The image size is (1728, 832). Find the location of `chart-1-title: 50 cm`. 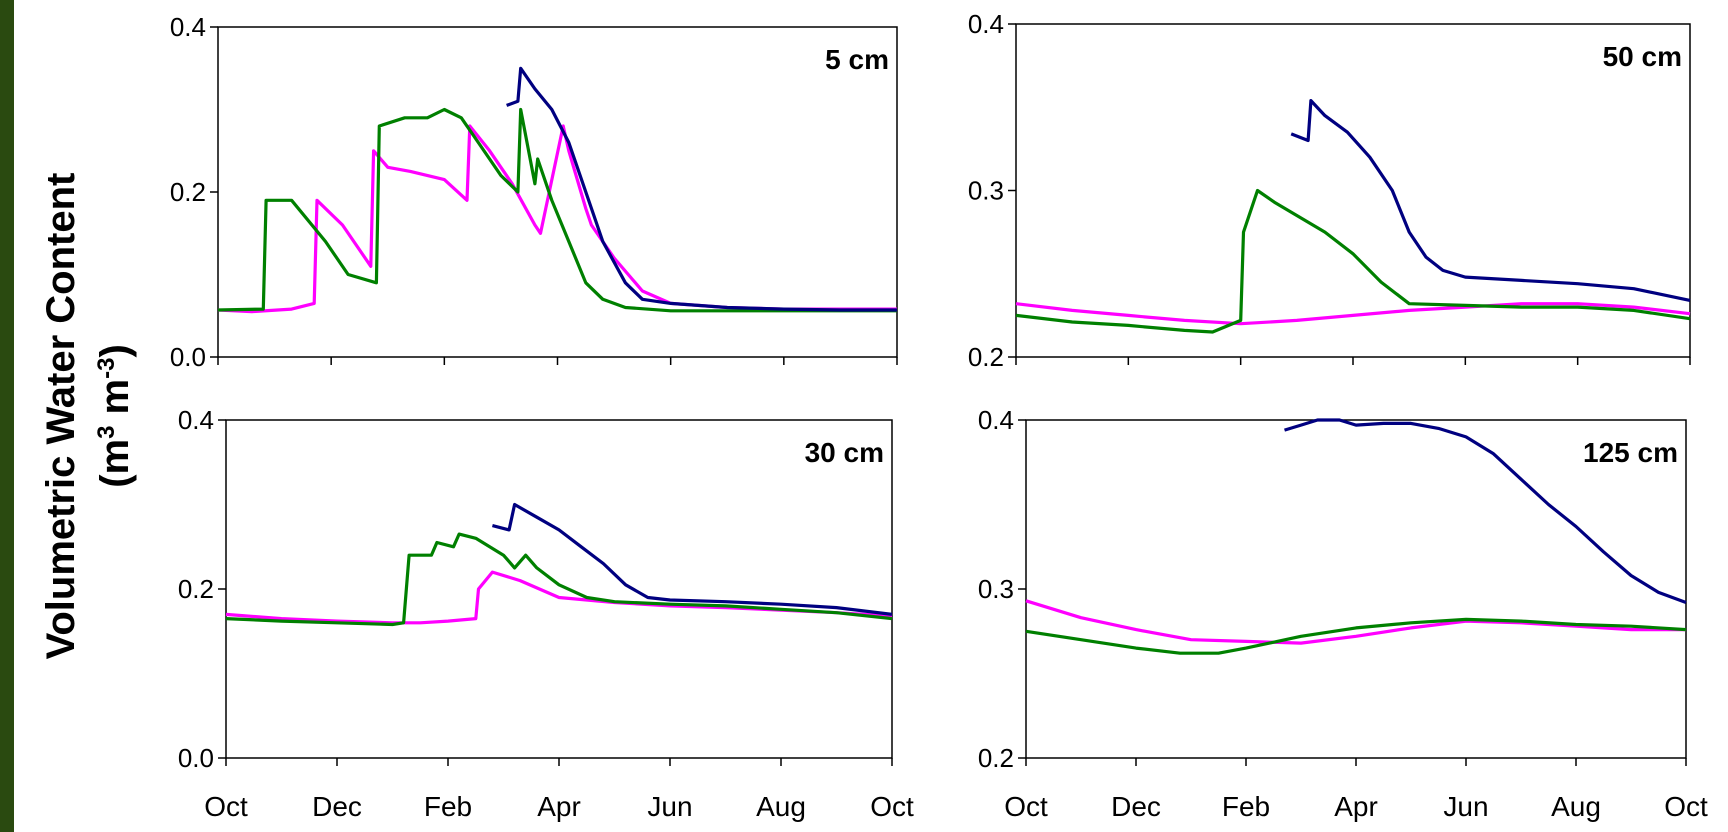

chart-1-title: 50 cm is located at coordinates (1642, 56).